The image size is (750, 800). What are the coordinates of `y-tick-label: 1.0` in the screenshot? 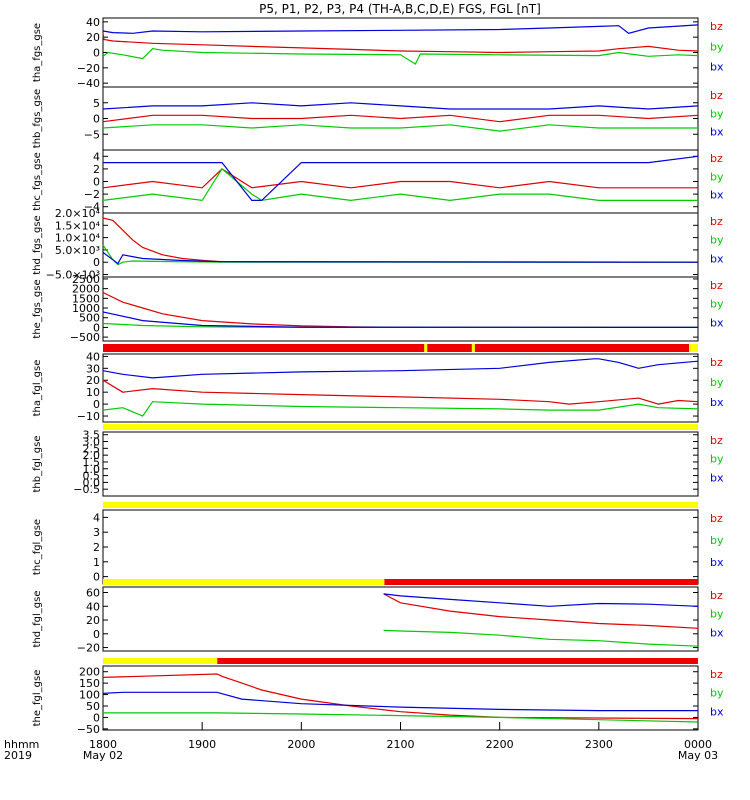 It's located at (92, 469).